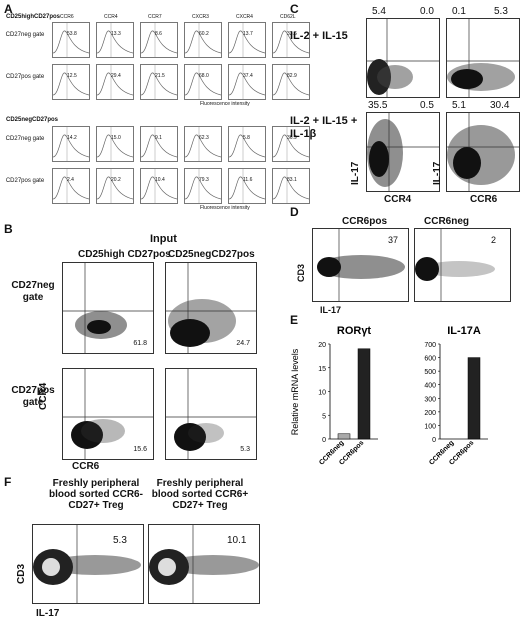  Describe the element at coordinates (430, 386) in the screenshot. I see `panel-e-tick-label: 400` at that location.